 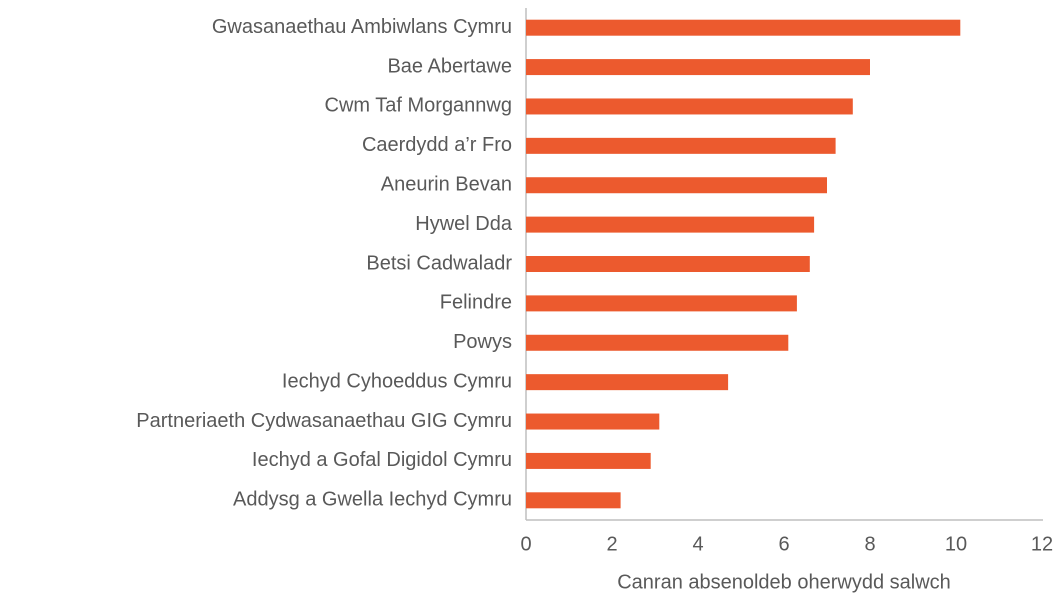 I want to click on y-tick-label: Bae Abertawe, so click(x=449, y=66).